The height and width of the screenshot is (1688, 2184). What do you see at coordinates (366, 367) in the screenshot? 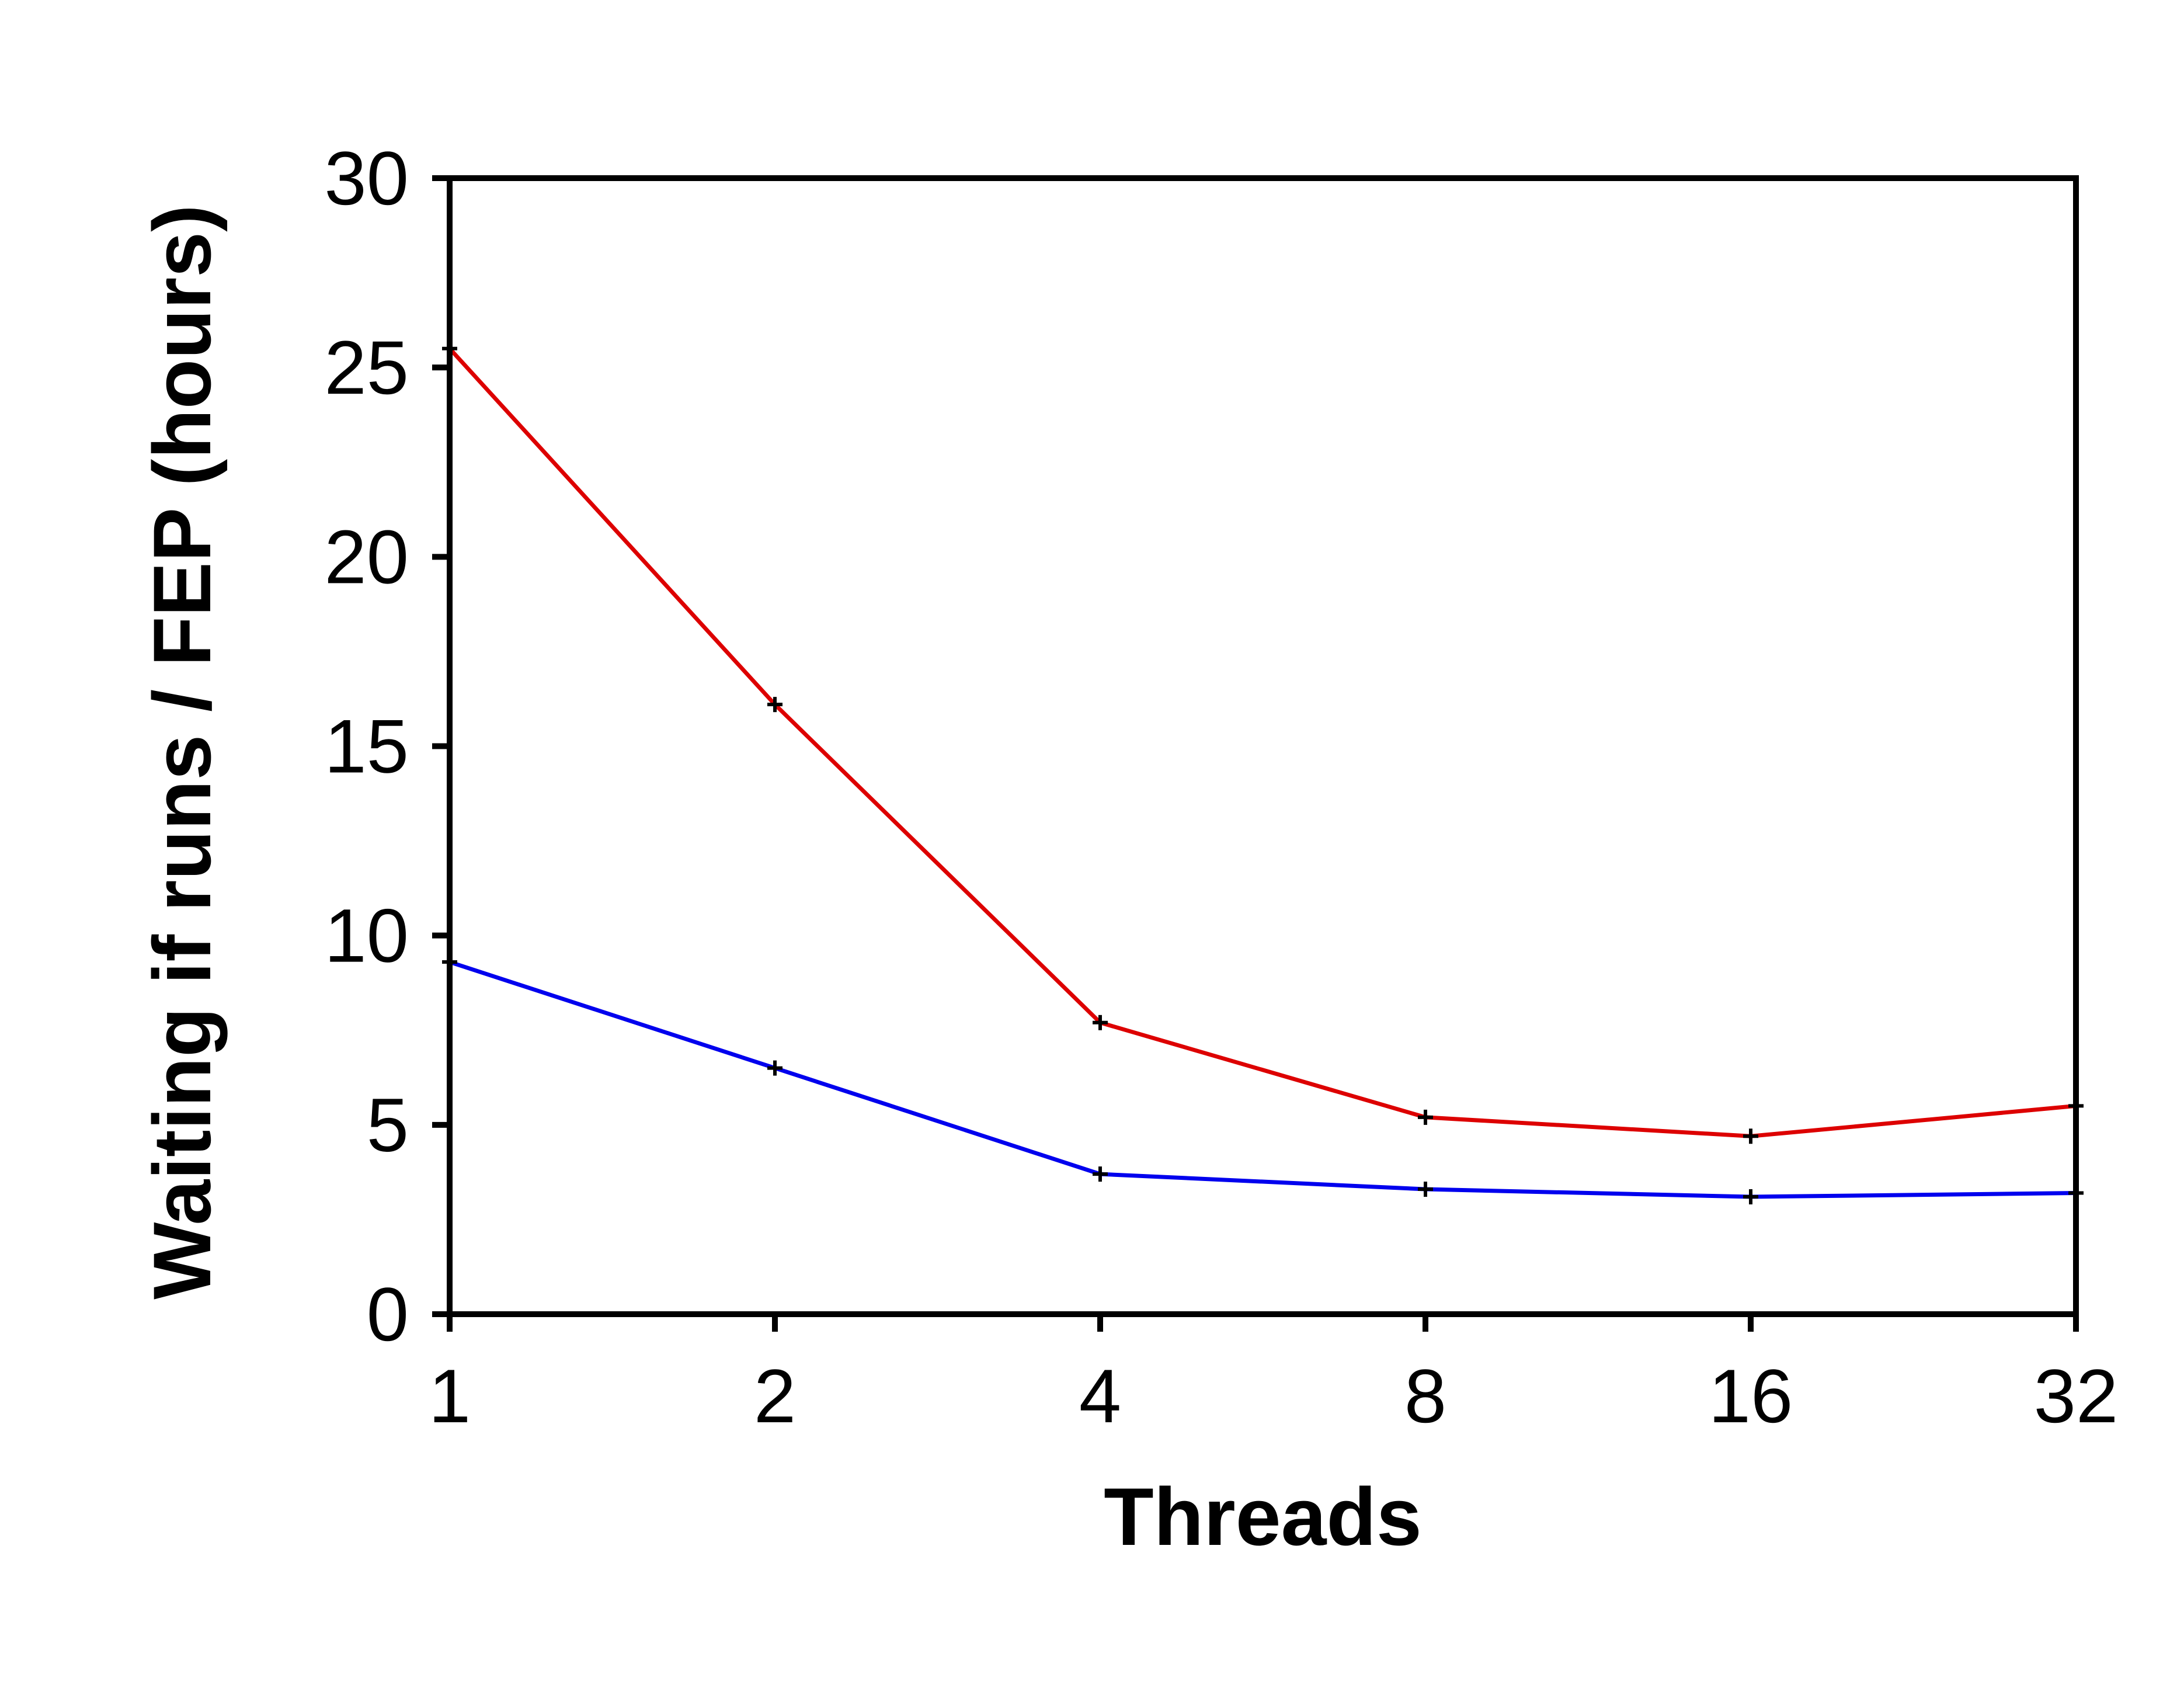
I see `y-tick-label: 25` at bounding box center [366, 367].